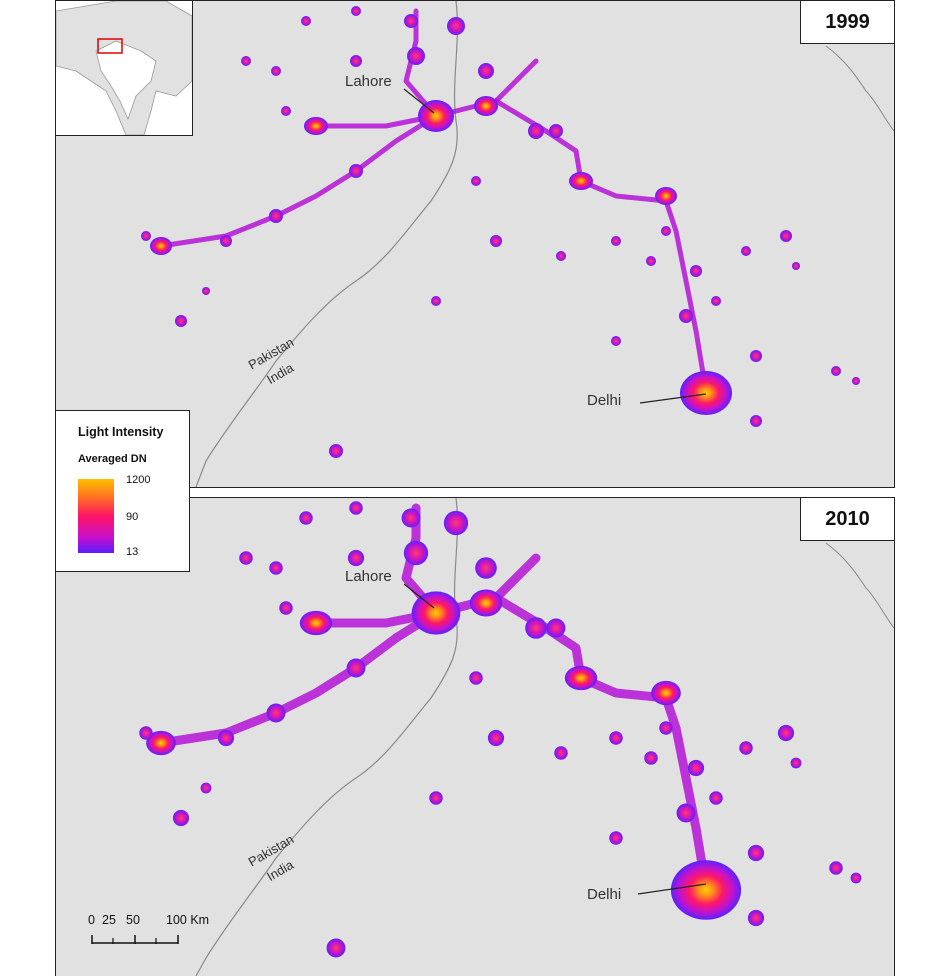 The height and width of the screenshot is (976, 937). What do you see at coordinates (138, 480) in the screenshot?
I see `legend-max-label: 1200` at bounding box center [138, 480].